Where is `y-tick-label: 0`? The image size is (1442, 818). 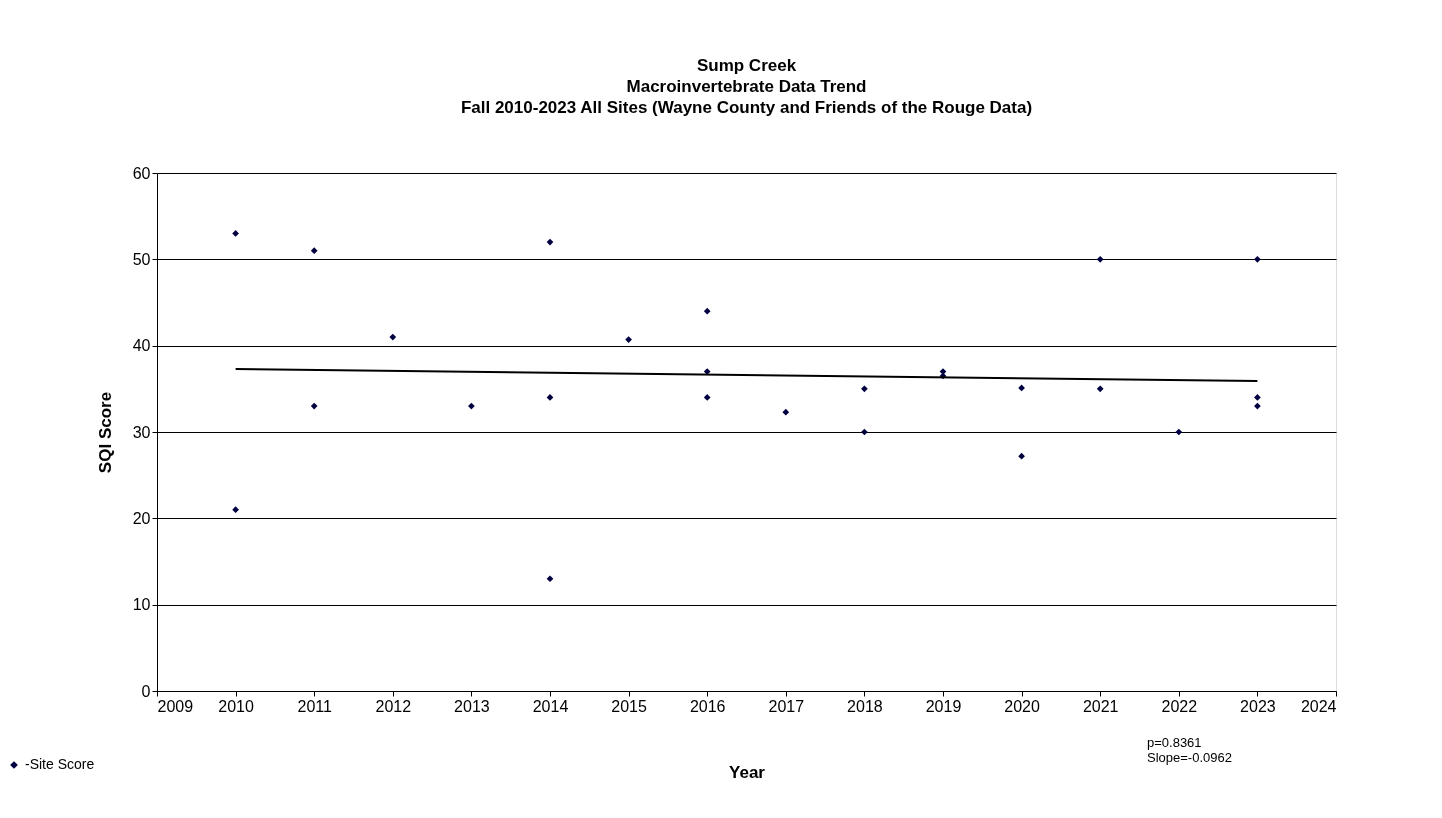 y-tick-label: 0 is located at coordinates (146, 691).